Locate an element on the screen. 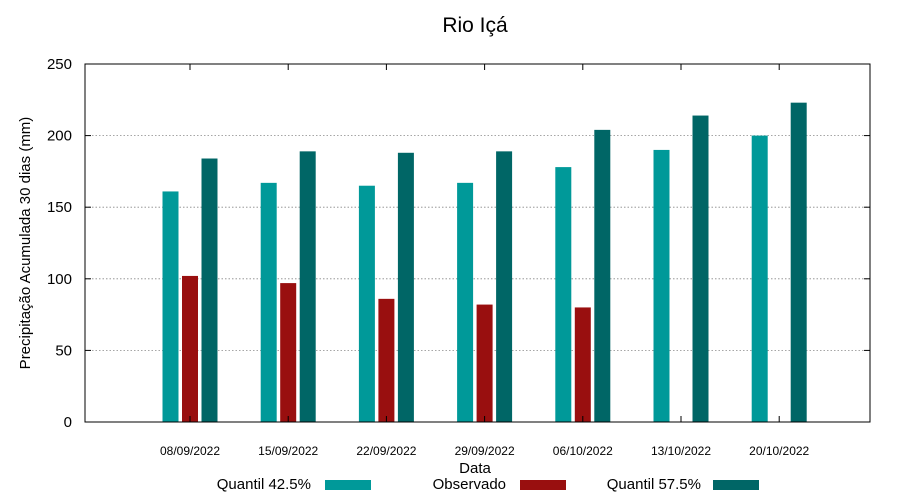  x-axis-label: Data is located at coordinates (475, 468).